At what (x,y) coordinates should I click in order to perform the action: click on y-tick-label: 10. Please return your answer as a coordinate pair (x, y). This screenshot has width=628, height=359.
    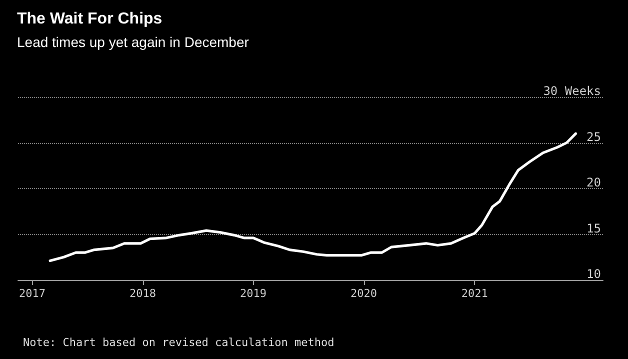
    Looking at the image, I should click on (593, 274).